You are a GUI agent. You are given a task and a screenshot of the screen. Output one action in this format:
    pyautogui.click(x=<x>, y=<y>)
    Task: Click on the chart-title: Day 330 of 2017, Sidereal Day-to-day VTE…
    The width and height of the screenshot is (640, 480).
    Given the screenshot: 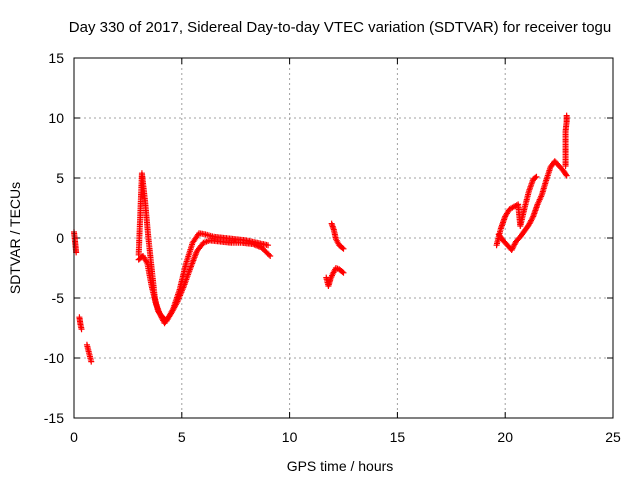 What is the action you would take?
    pyautogui.click(x=340, y=27)
    